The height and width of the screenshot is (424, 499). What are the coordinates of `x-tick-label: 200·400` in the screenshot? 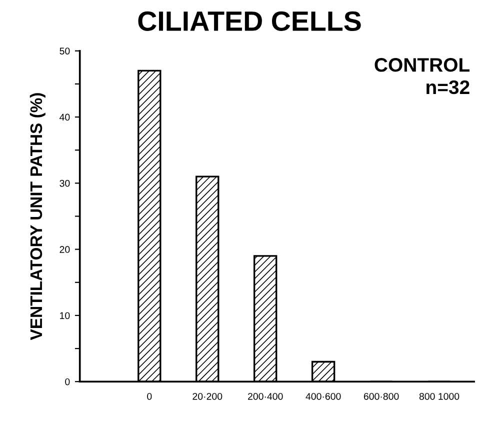 It's located at (265, 396).